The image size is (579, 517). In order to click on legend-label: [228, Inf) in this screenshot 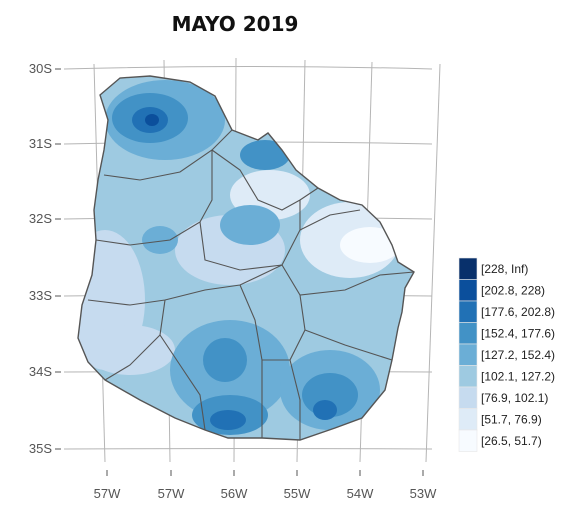, I will do `click(504, 269)`.